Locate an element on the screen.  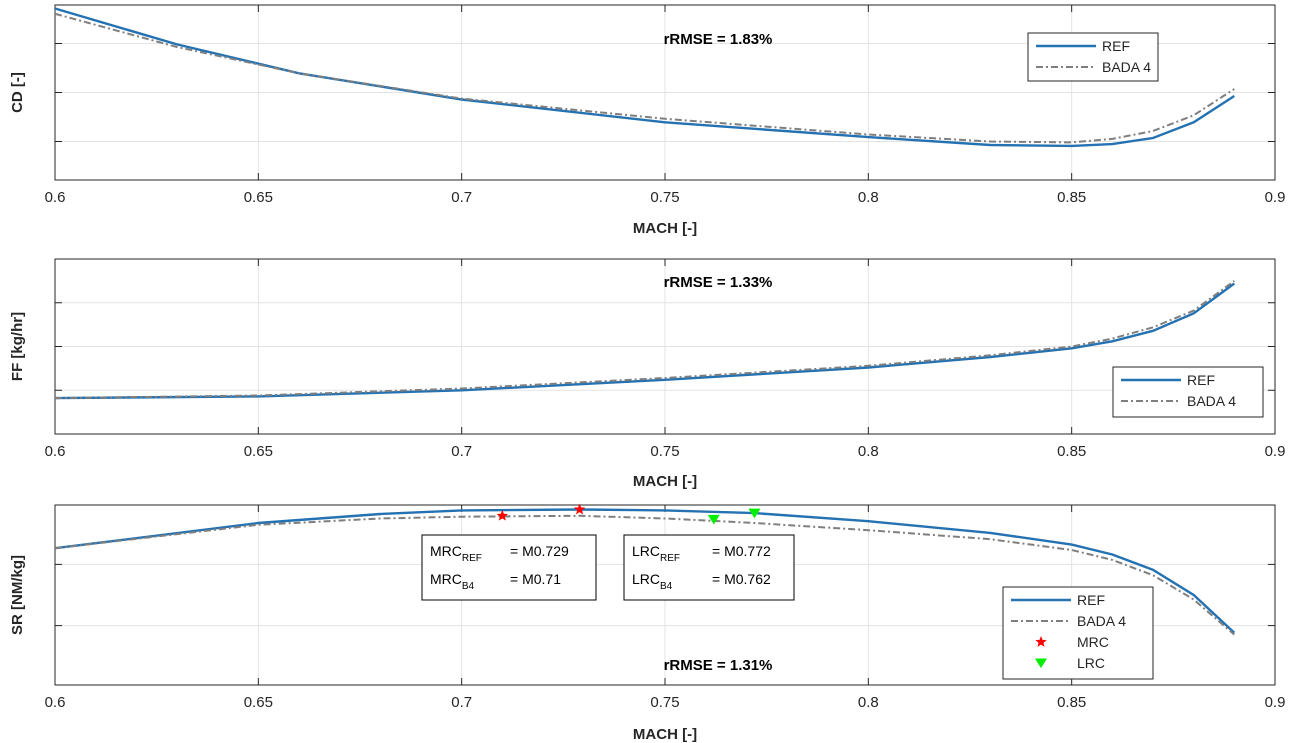
legend: REF BADA 4 MRC LRC is located at coordinates (1078, 633).